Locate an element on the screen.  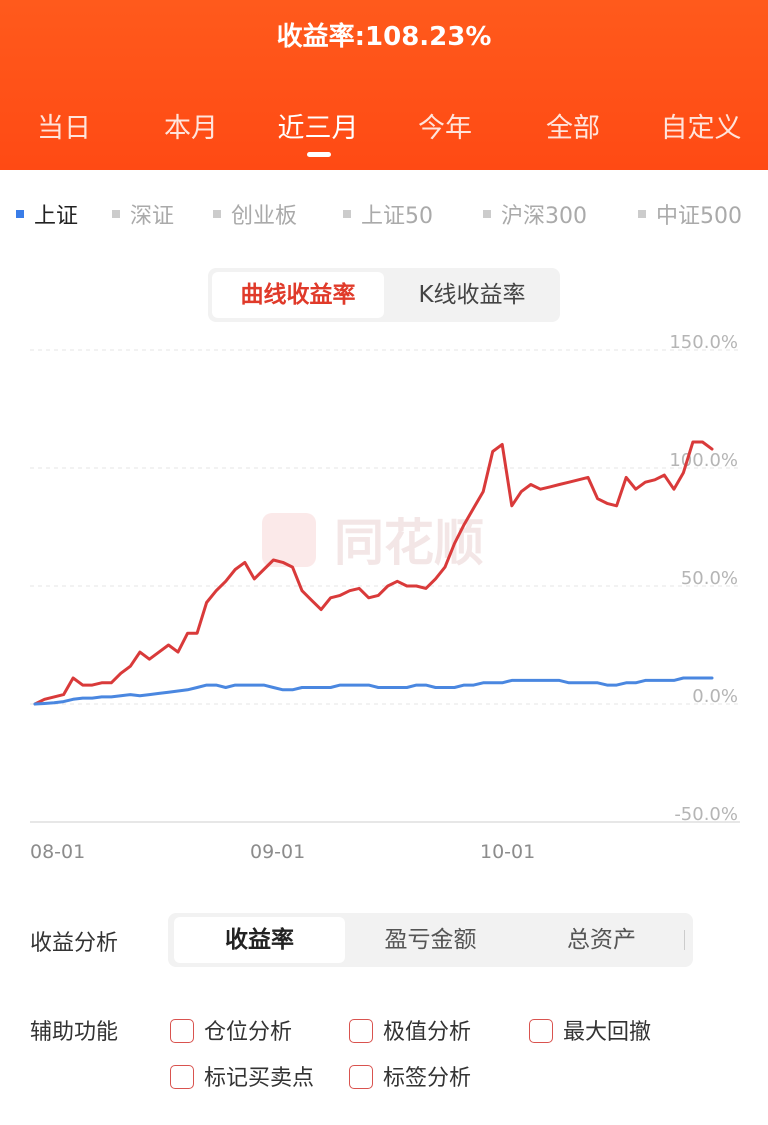
legend-label: 创业板 is located at coordinates (264, 216).